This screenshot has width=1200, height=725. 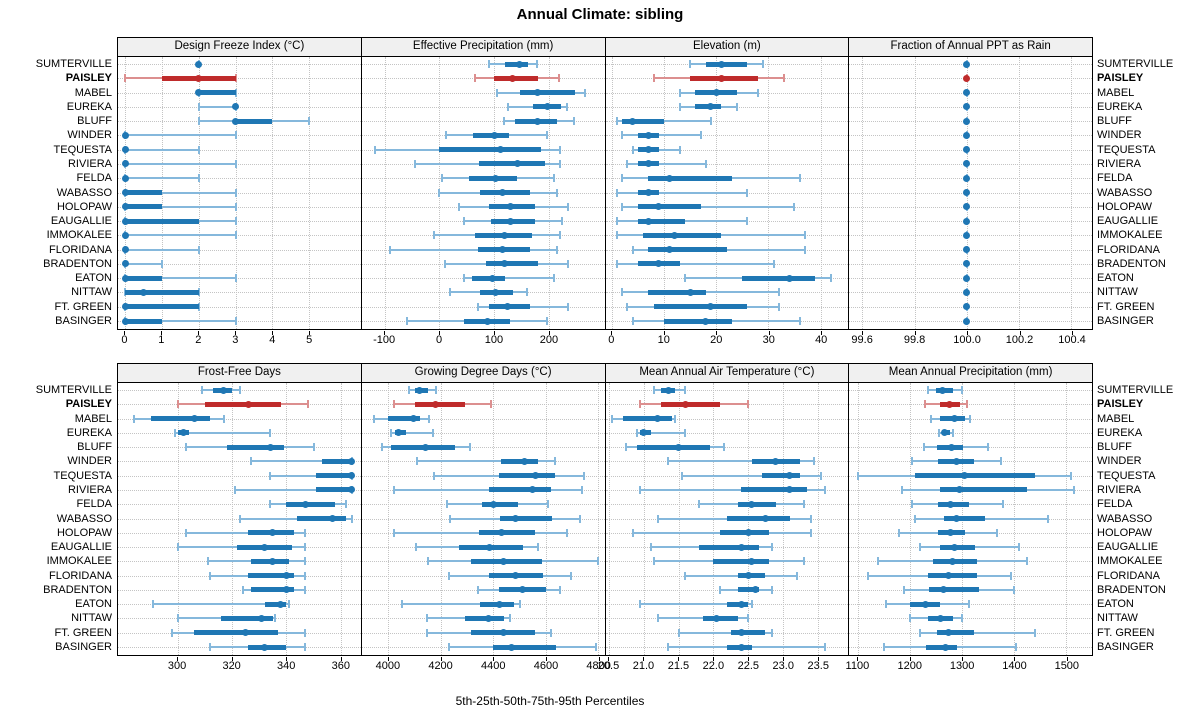 I want to click on axis-cell: 1100 1200 1300 1400 1500, so click(x=969, y=666).